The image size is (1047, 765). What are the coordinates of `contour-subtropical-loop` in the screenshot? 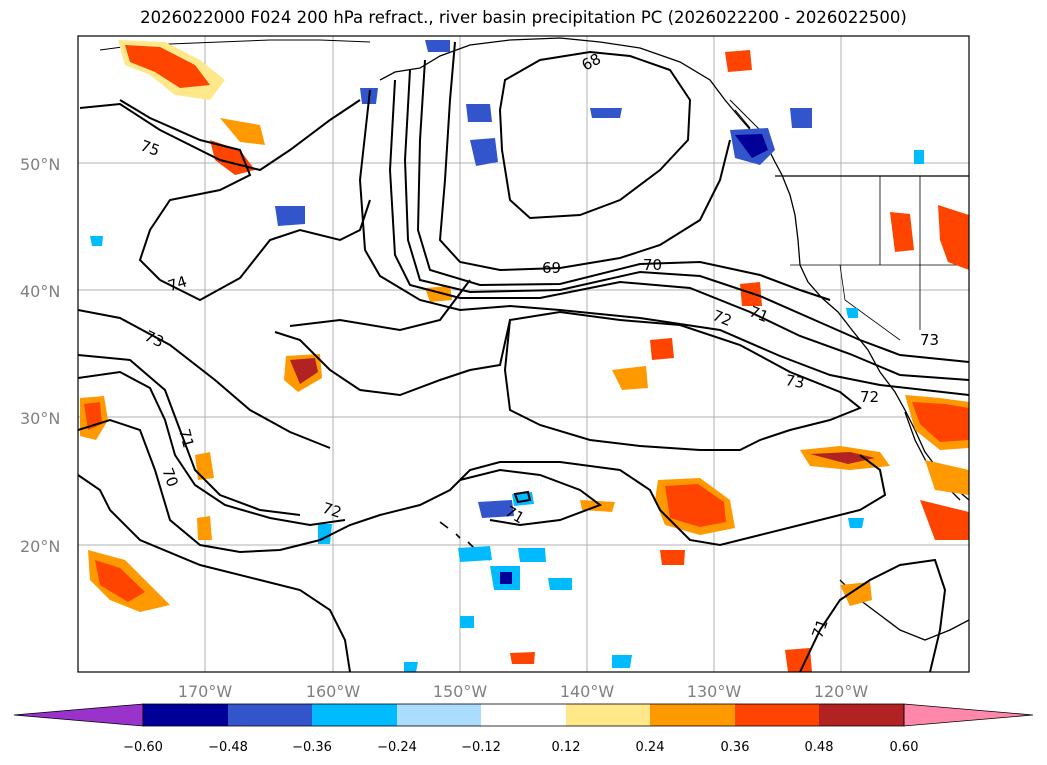 It's located at (682, 380).